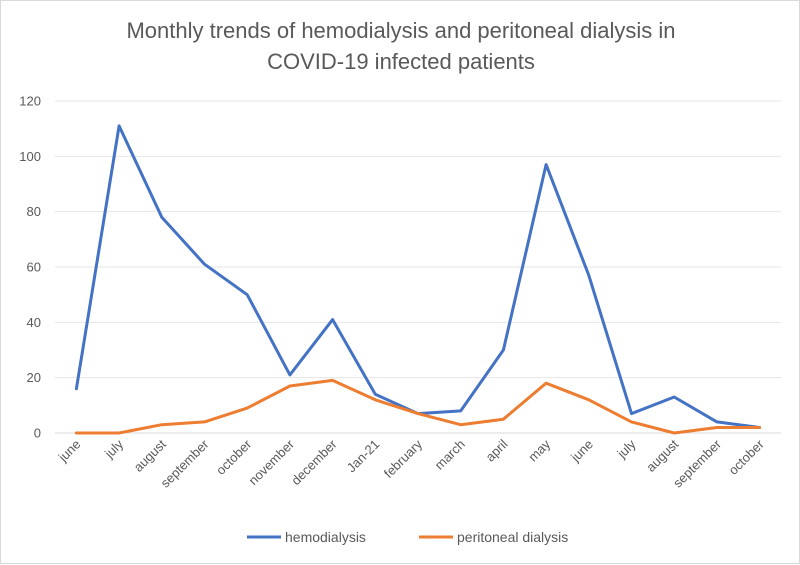 The width and height of the screenshot is (800, 565). Describe the element at coordinates (34, 267) in the screenshot. I see `y-tick-label: 60` at that location.